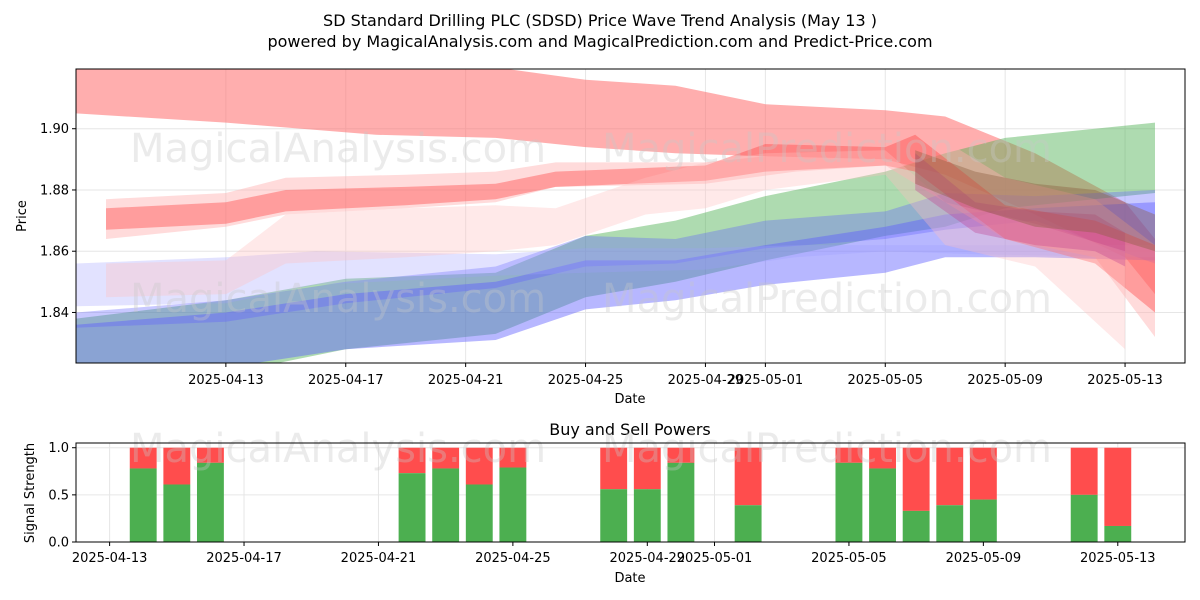 The width and height of the screenshot is (1200, 600). What do you see at coordinates (648, 558) in the screenshot?
I see `signal-xtick-label: 2025-04-29` at bounding box center [648, 558].